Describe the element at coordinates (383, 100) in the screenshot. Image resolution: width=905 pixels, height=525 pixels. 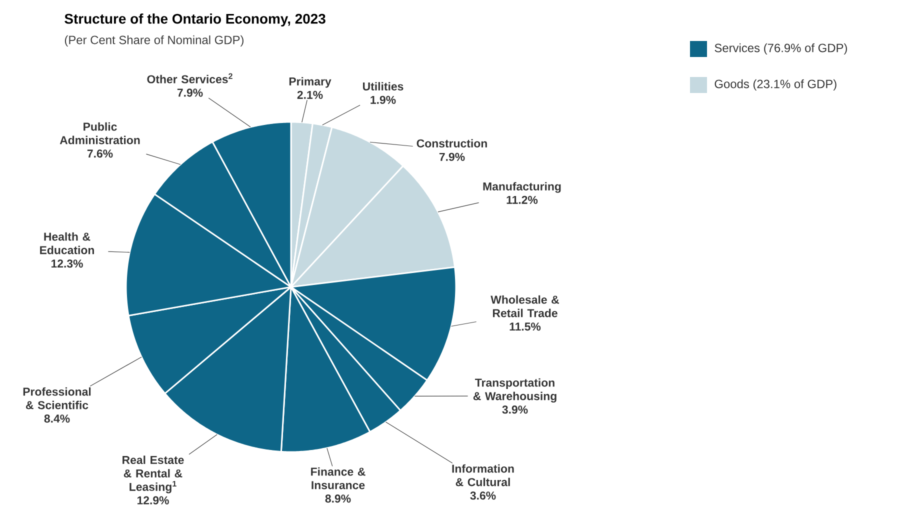
I see `data-label: 1.9%` at that location.